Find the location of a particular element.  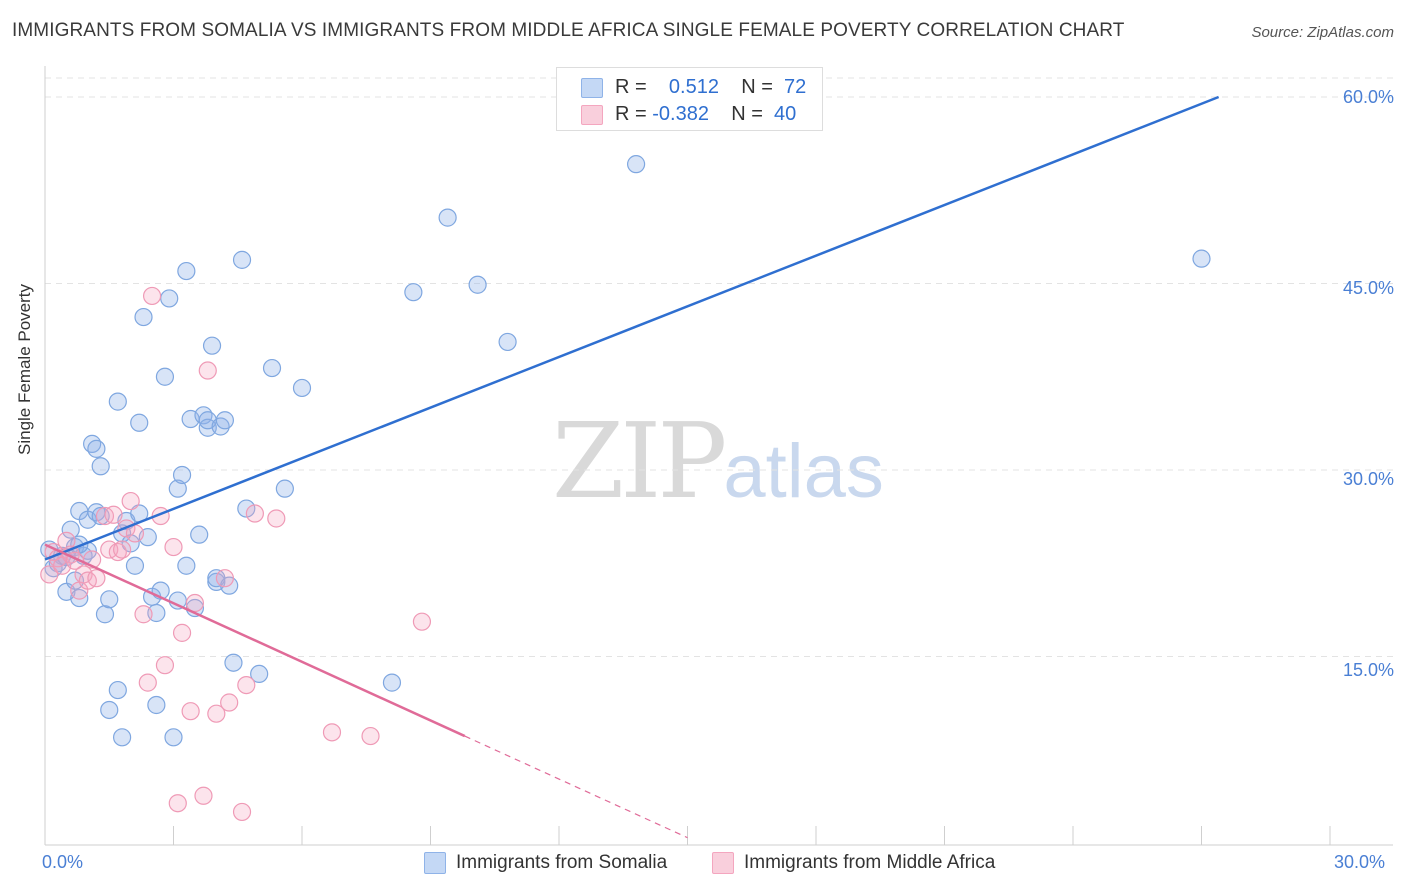

bottom-legend-middle-africa: Immigrants from Middle Africa is located at coordinates (853, 863).